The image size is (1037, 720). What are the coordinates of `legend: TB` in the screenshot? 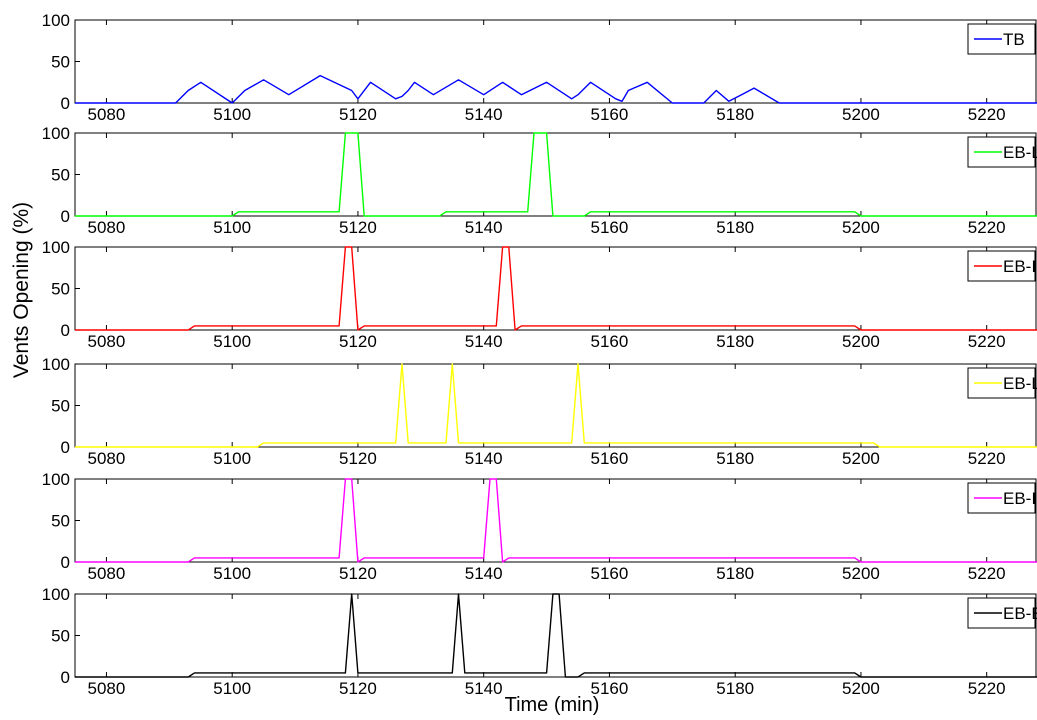 It's located at (1001, 39).